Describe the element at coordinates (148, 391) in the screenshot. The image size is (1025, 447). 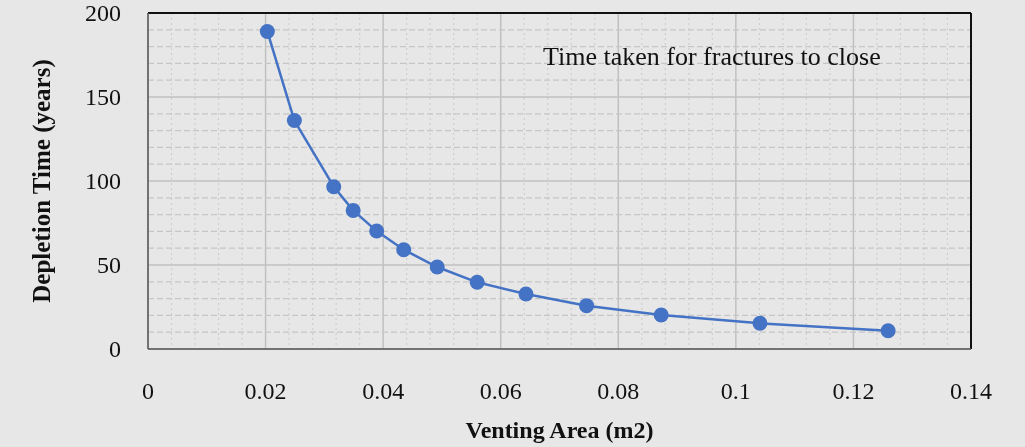
I see `x-tick-label: 0` at that location.